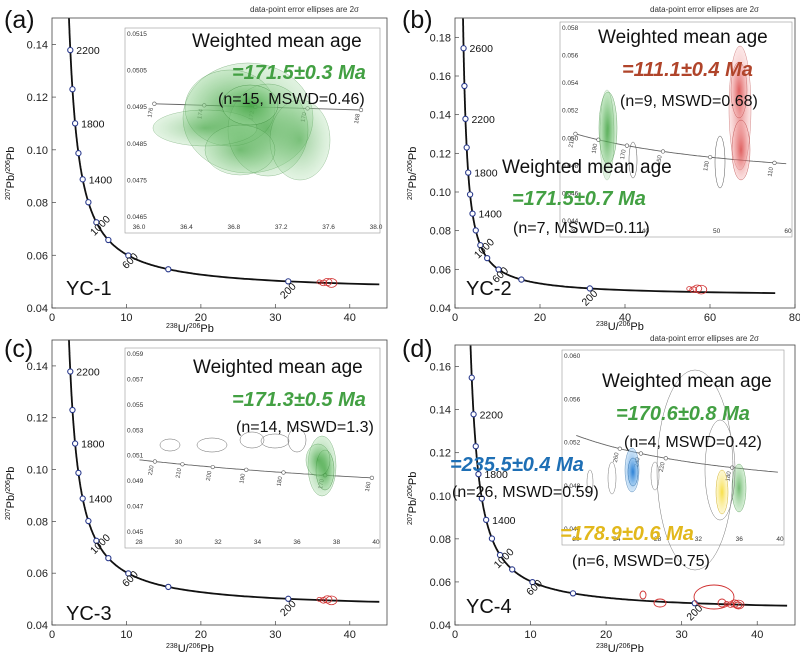 The height and width of the screenshot is (655, 800). What do you see at coordinates (186, 227) in the screenshot?
I see `inset-x-tick-label: 36.4` at bounding box center [186, 227].